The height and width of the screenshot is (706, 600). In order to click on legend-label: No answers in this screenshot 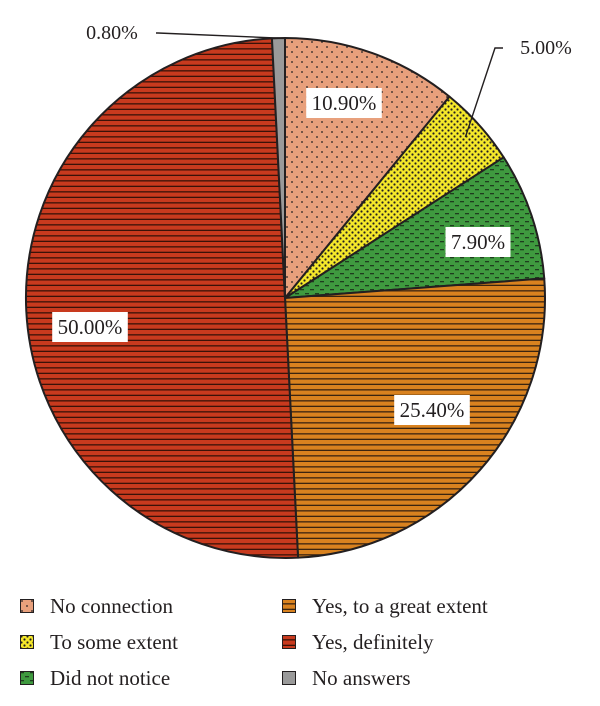, I will do `click(361, 677)`.